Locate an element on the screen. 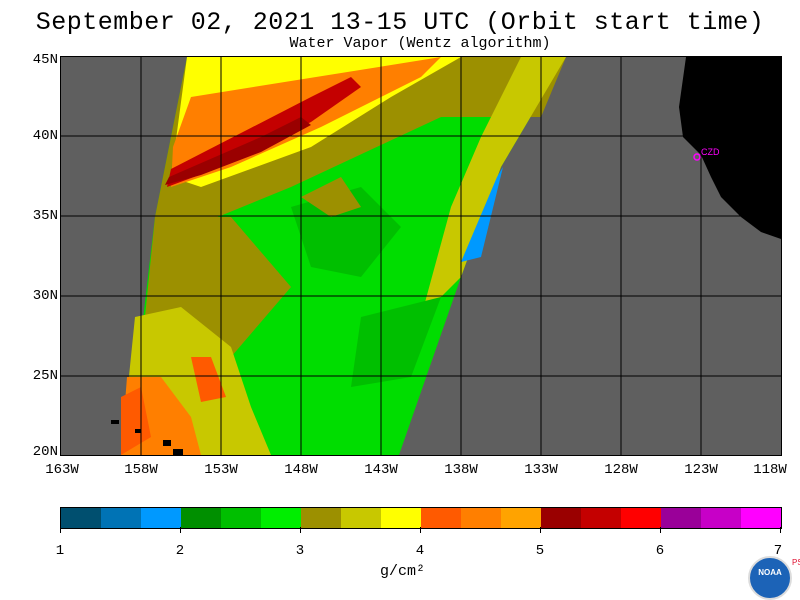 The height and width of the screenshot is (600, 800). lat-label: 35N is located at coordinates (45, 216).